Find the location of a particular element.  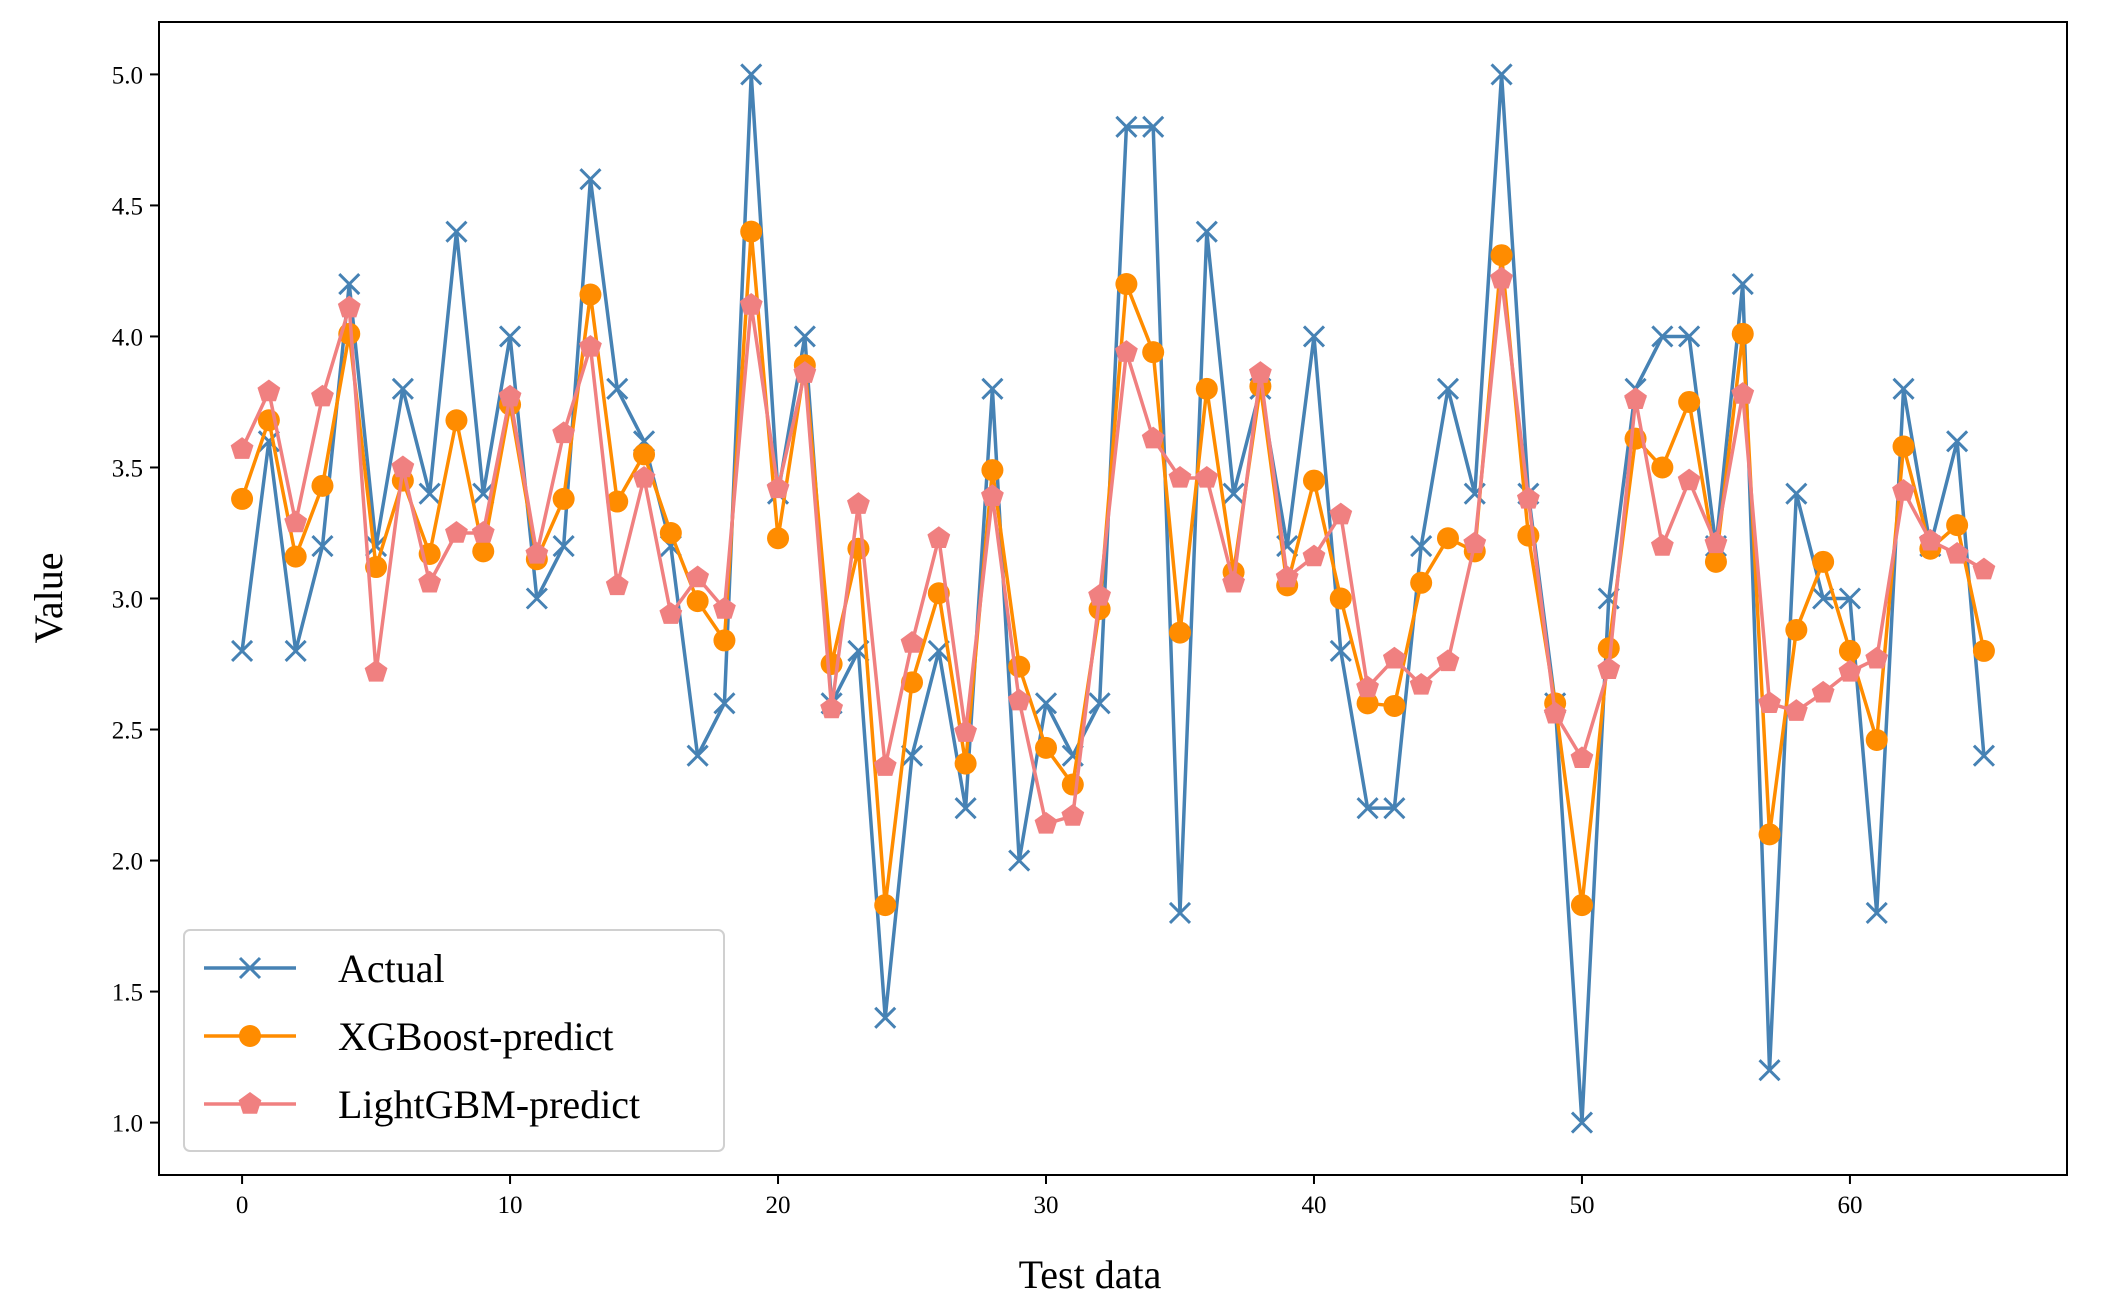

x-tick-label: 10 is located at coordinates (510, 1205).